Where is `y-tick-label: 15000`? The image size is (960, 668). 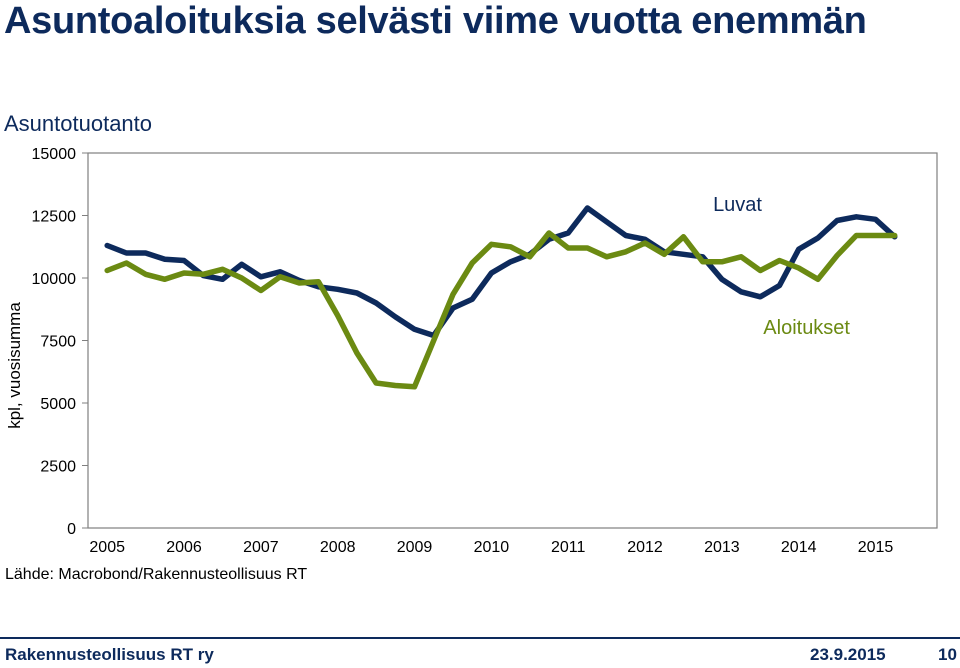 y-tick-label: 15000 is located at coordinates (54, 154).